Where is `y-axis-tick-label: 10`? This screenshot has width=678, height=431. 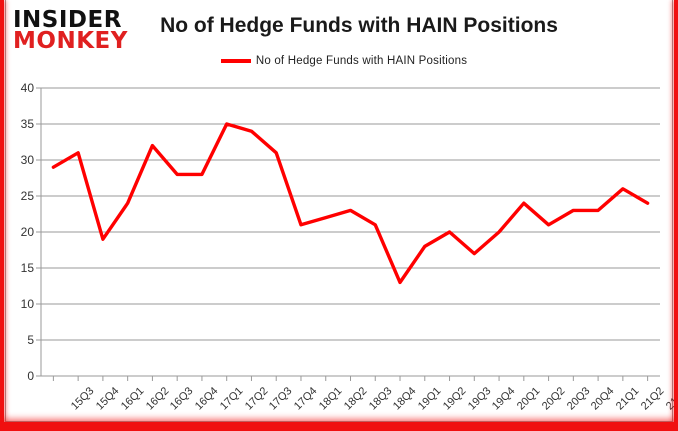
y-axis-tick-label: 10 is located at coordinates (27, 304).